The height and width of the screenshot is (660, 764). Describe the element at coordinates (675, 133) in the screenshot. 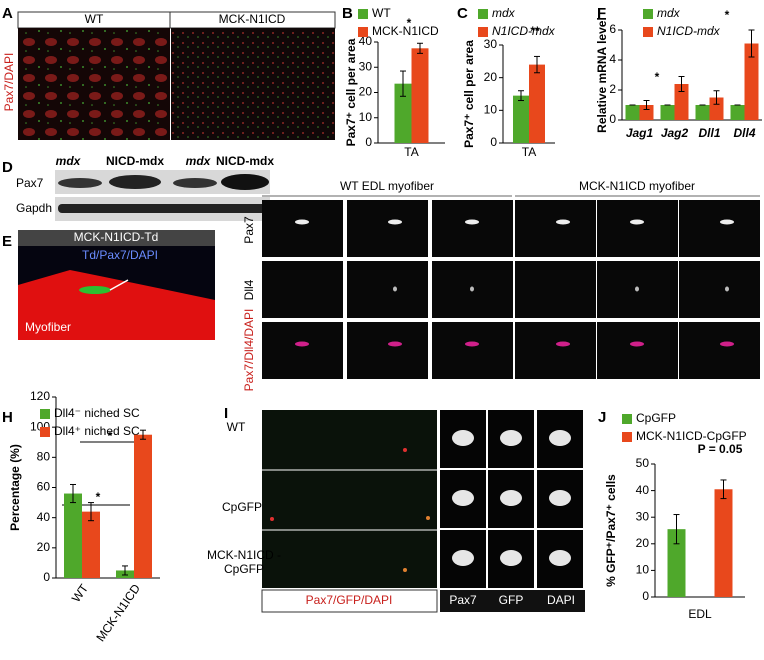

I see `x-tick-label: Jag2` at that location.